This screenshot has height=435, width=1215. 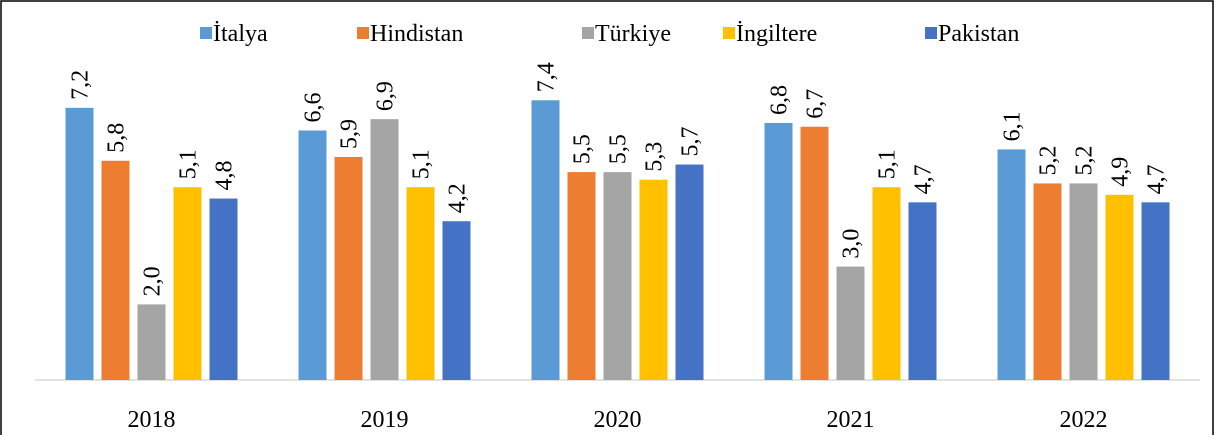 What do you see at coordinates (780, 100) in the screenshot?
I see `data-label: 6,8` at bounding box center [780, 100].